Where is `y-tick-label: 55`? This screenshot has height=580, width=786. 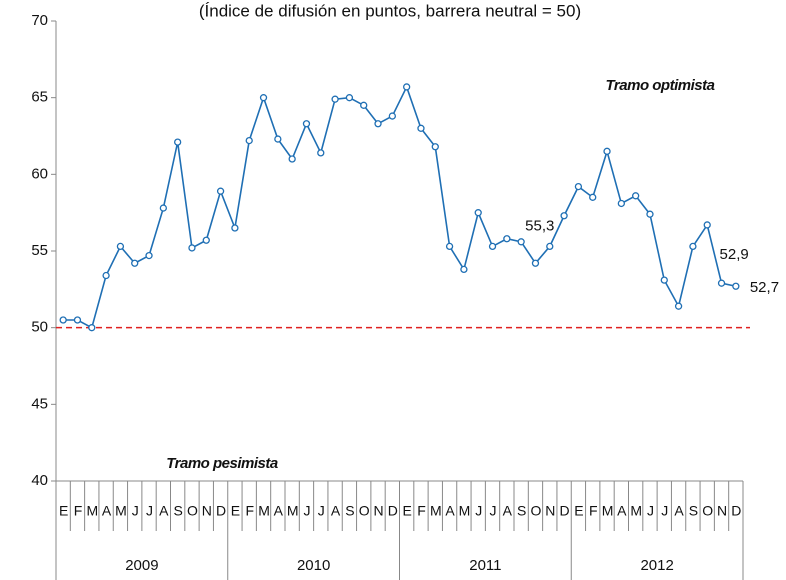
y-tick-label: 55 is located at coordinates (39, 250).